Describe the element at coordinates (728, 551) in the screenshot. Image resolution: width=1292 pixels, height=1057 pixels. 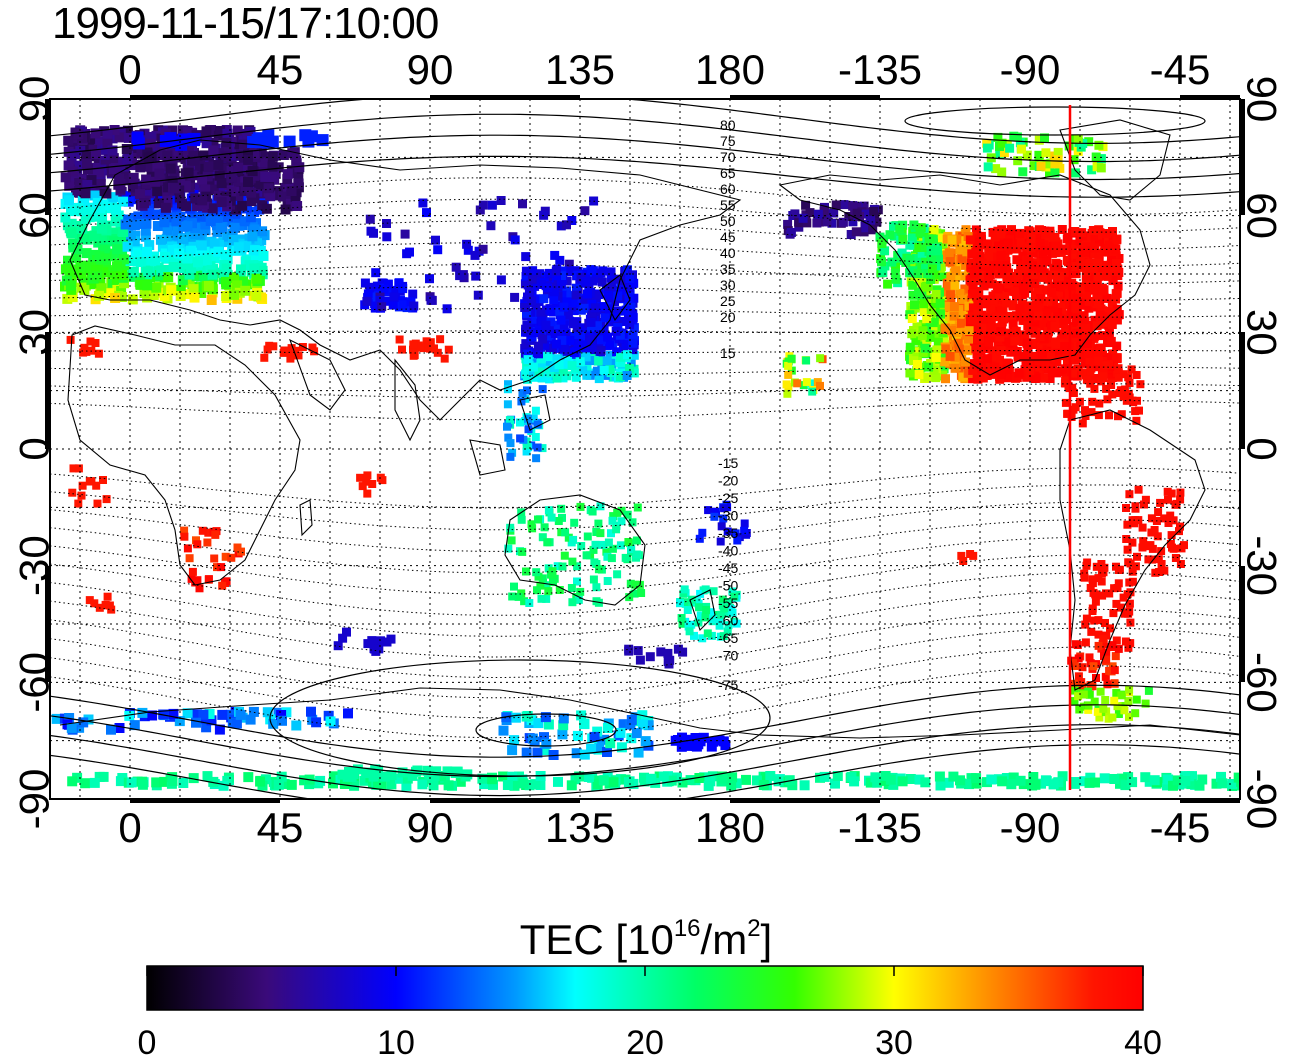
I see `contour-label-south: -40` at that location.